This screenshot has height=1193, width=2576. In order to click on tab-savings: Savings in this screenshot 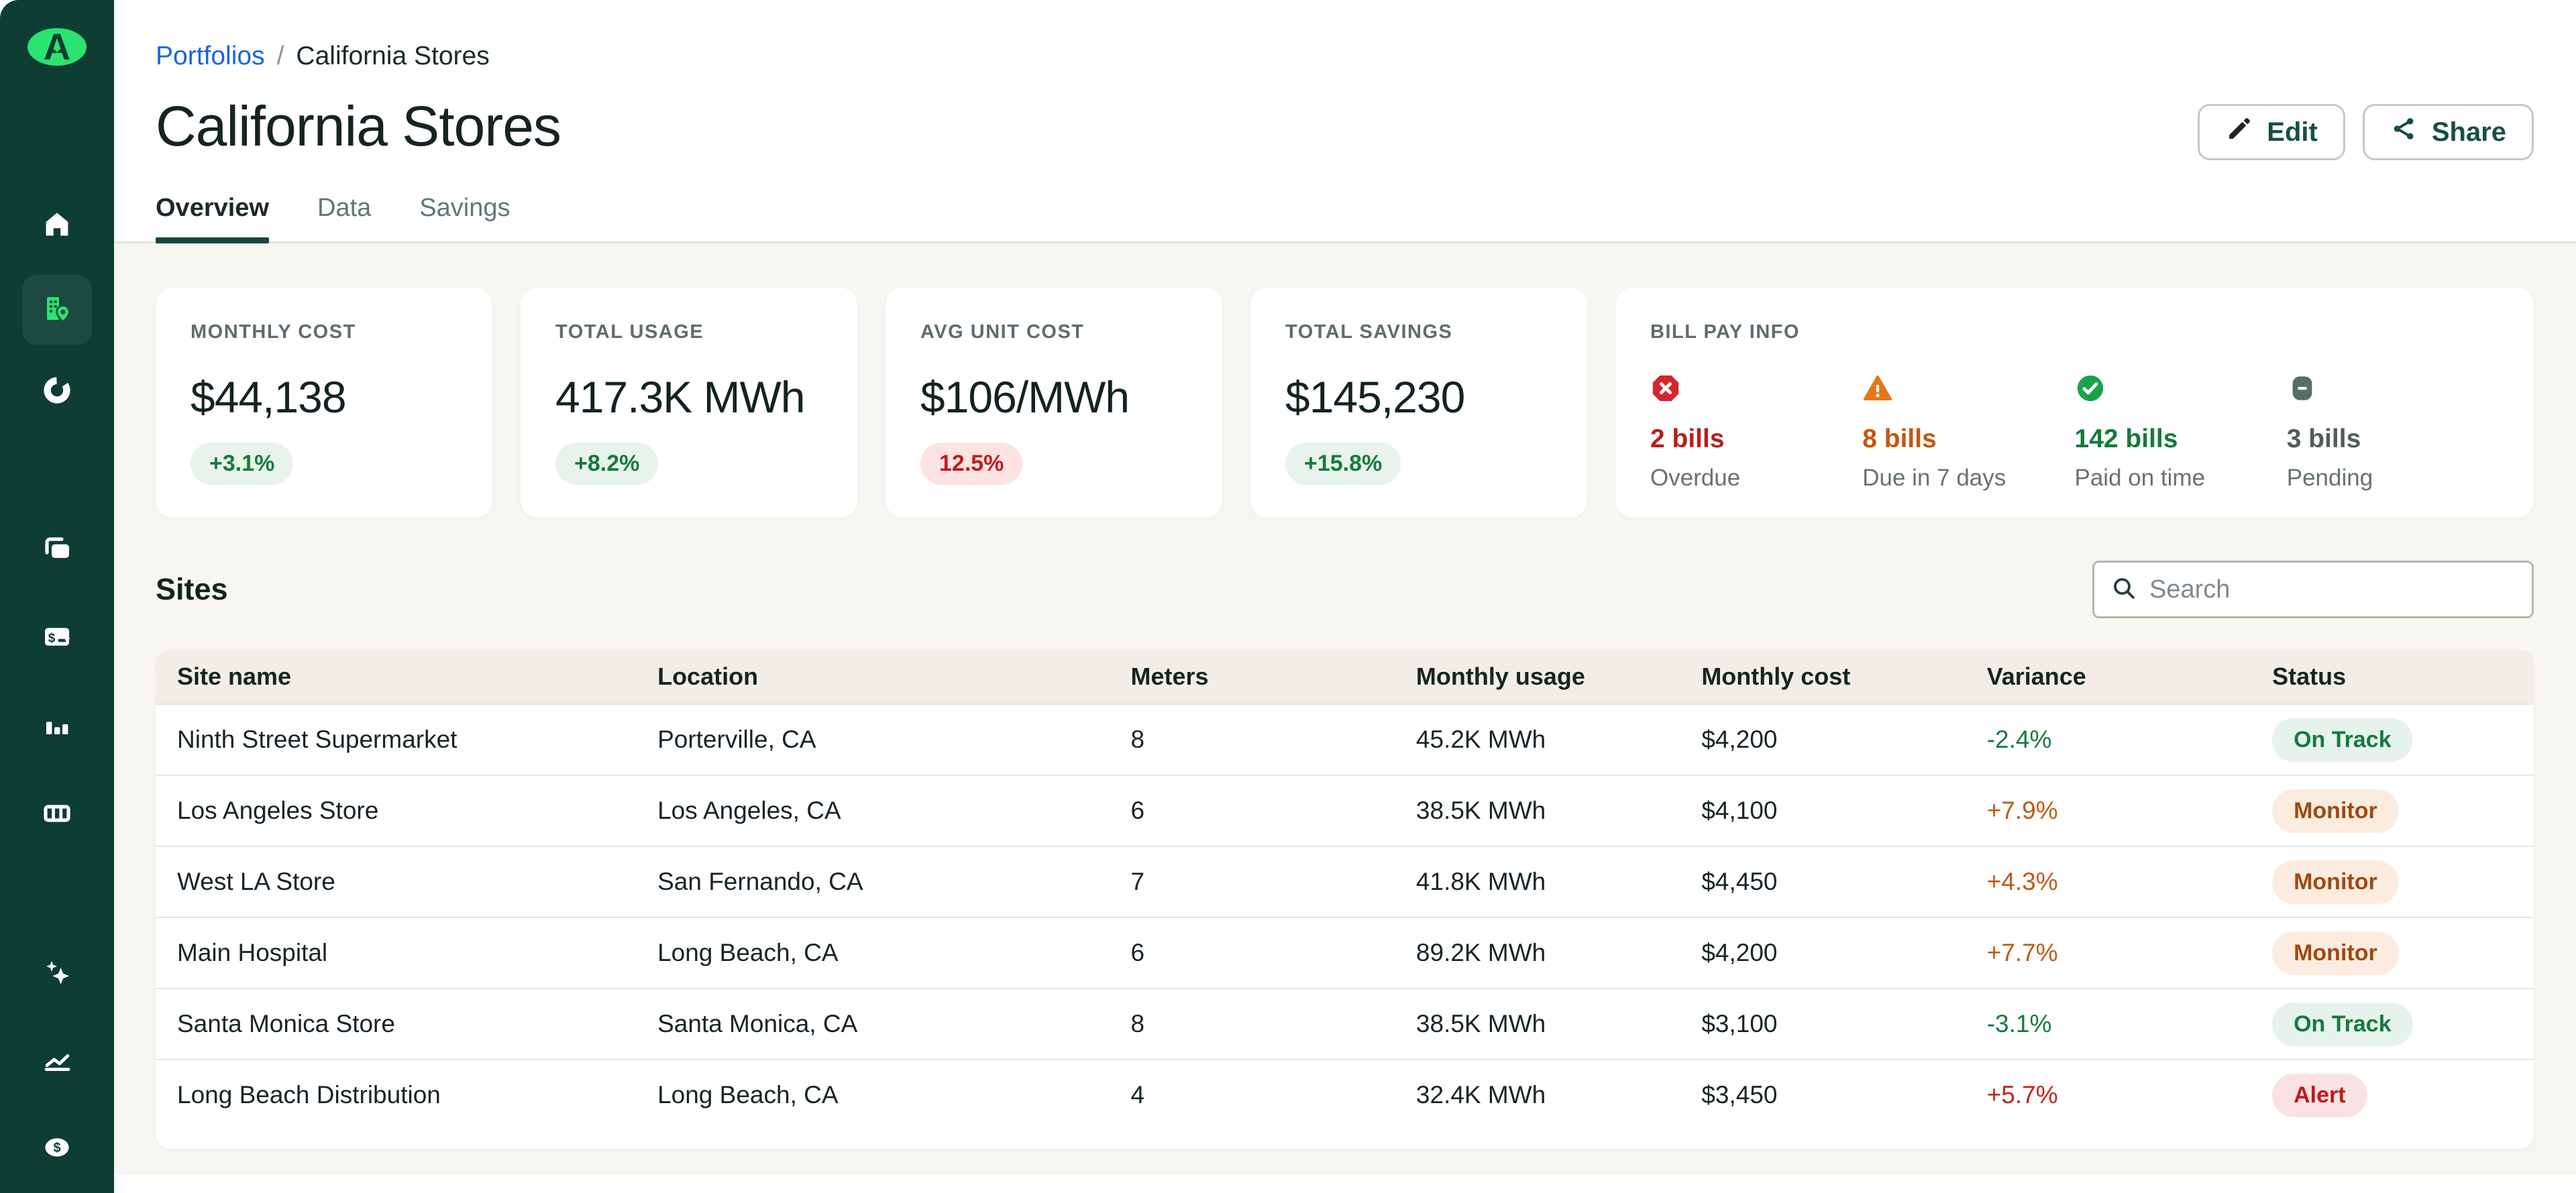, I will do `click(465, 208)`.